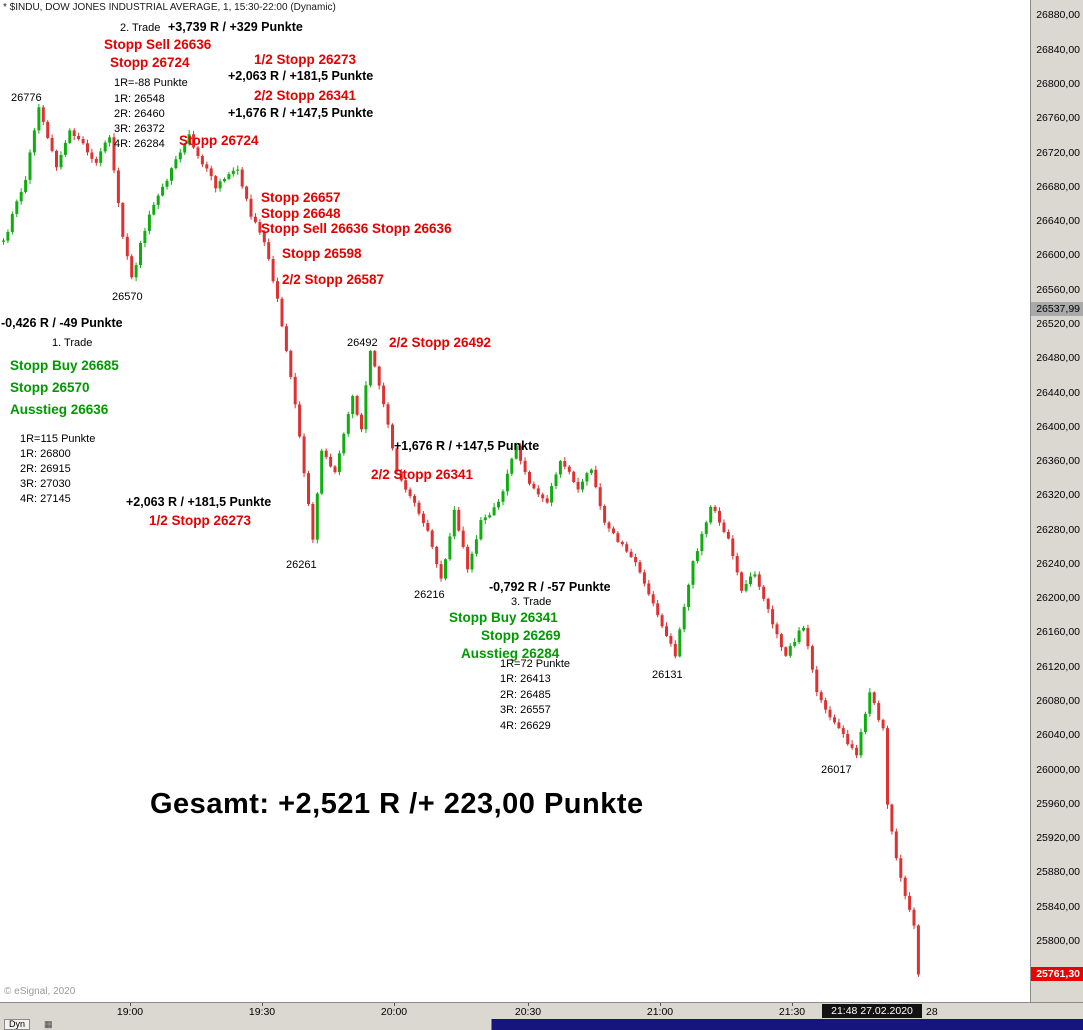 Image resolution: width=1083 pixels, height=1030 pixels. Describe the element at coordinates (139, 144) in the screenshot. I see `chart-annotation: 4R: 26284` at that location.